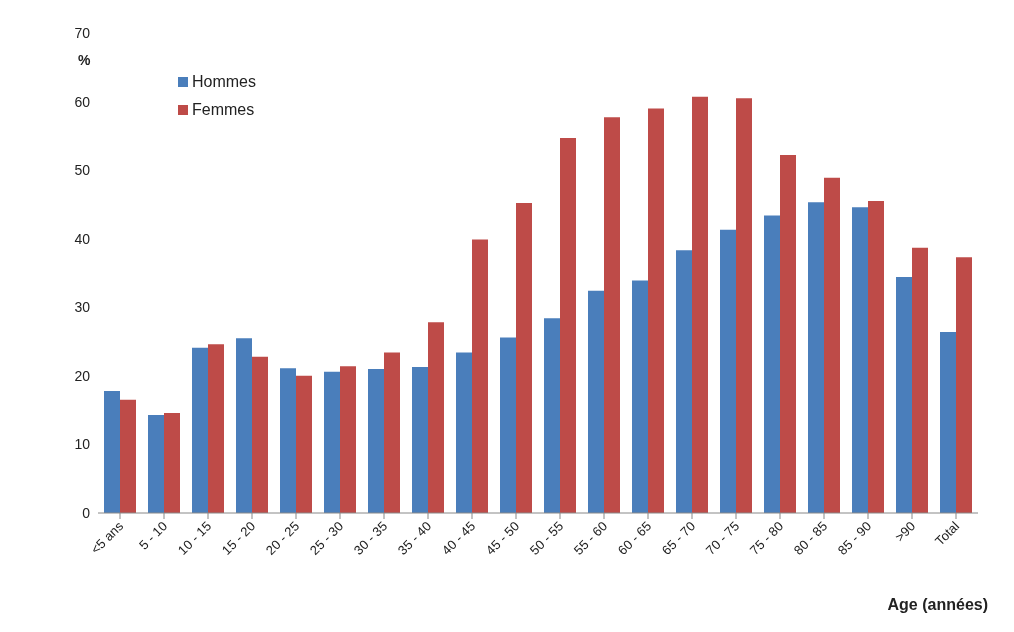 The image size is (1014, 632). Describe the element at coordinates (238, 538) in the screenshot. I see `x-tick-label: 15 - 20` at that location.